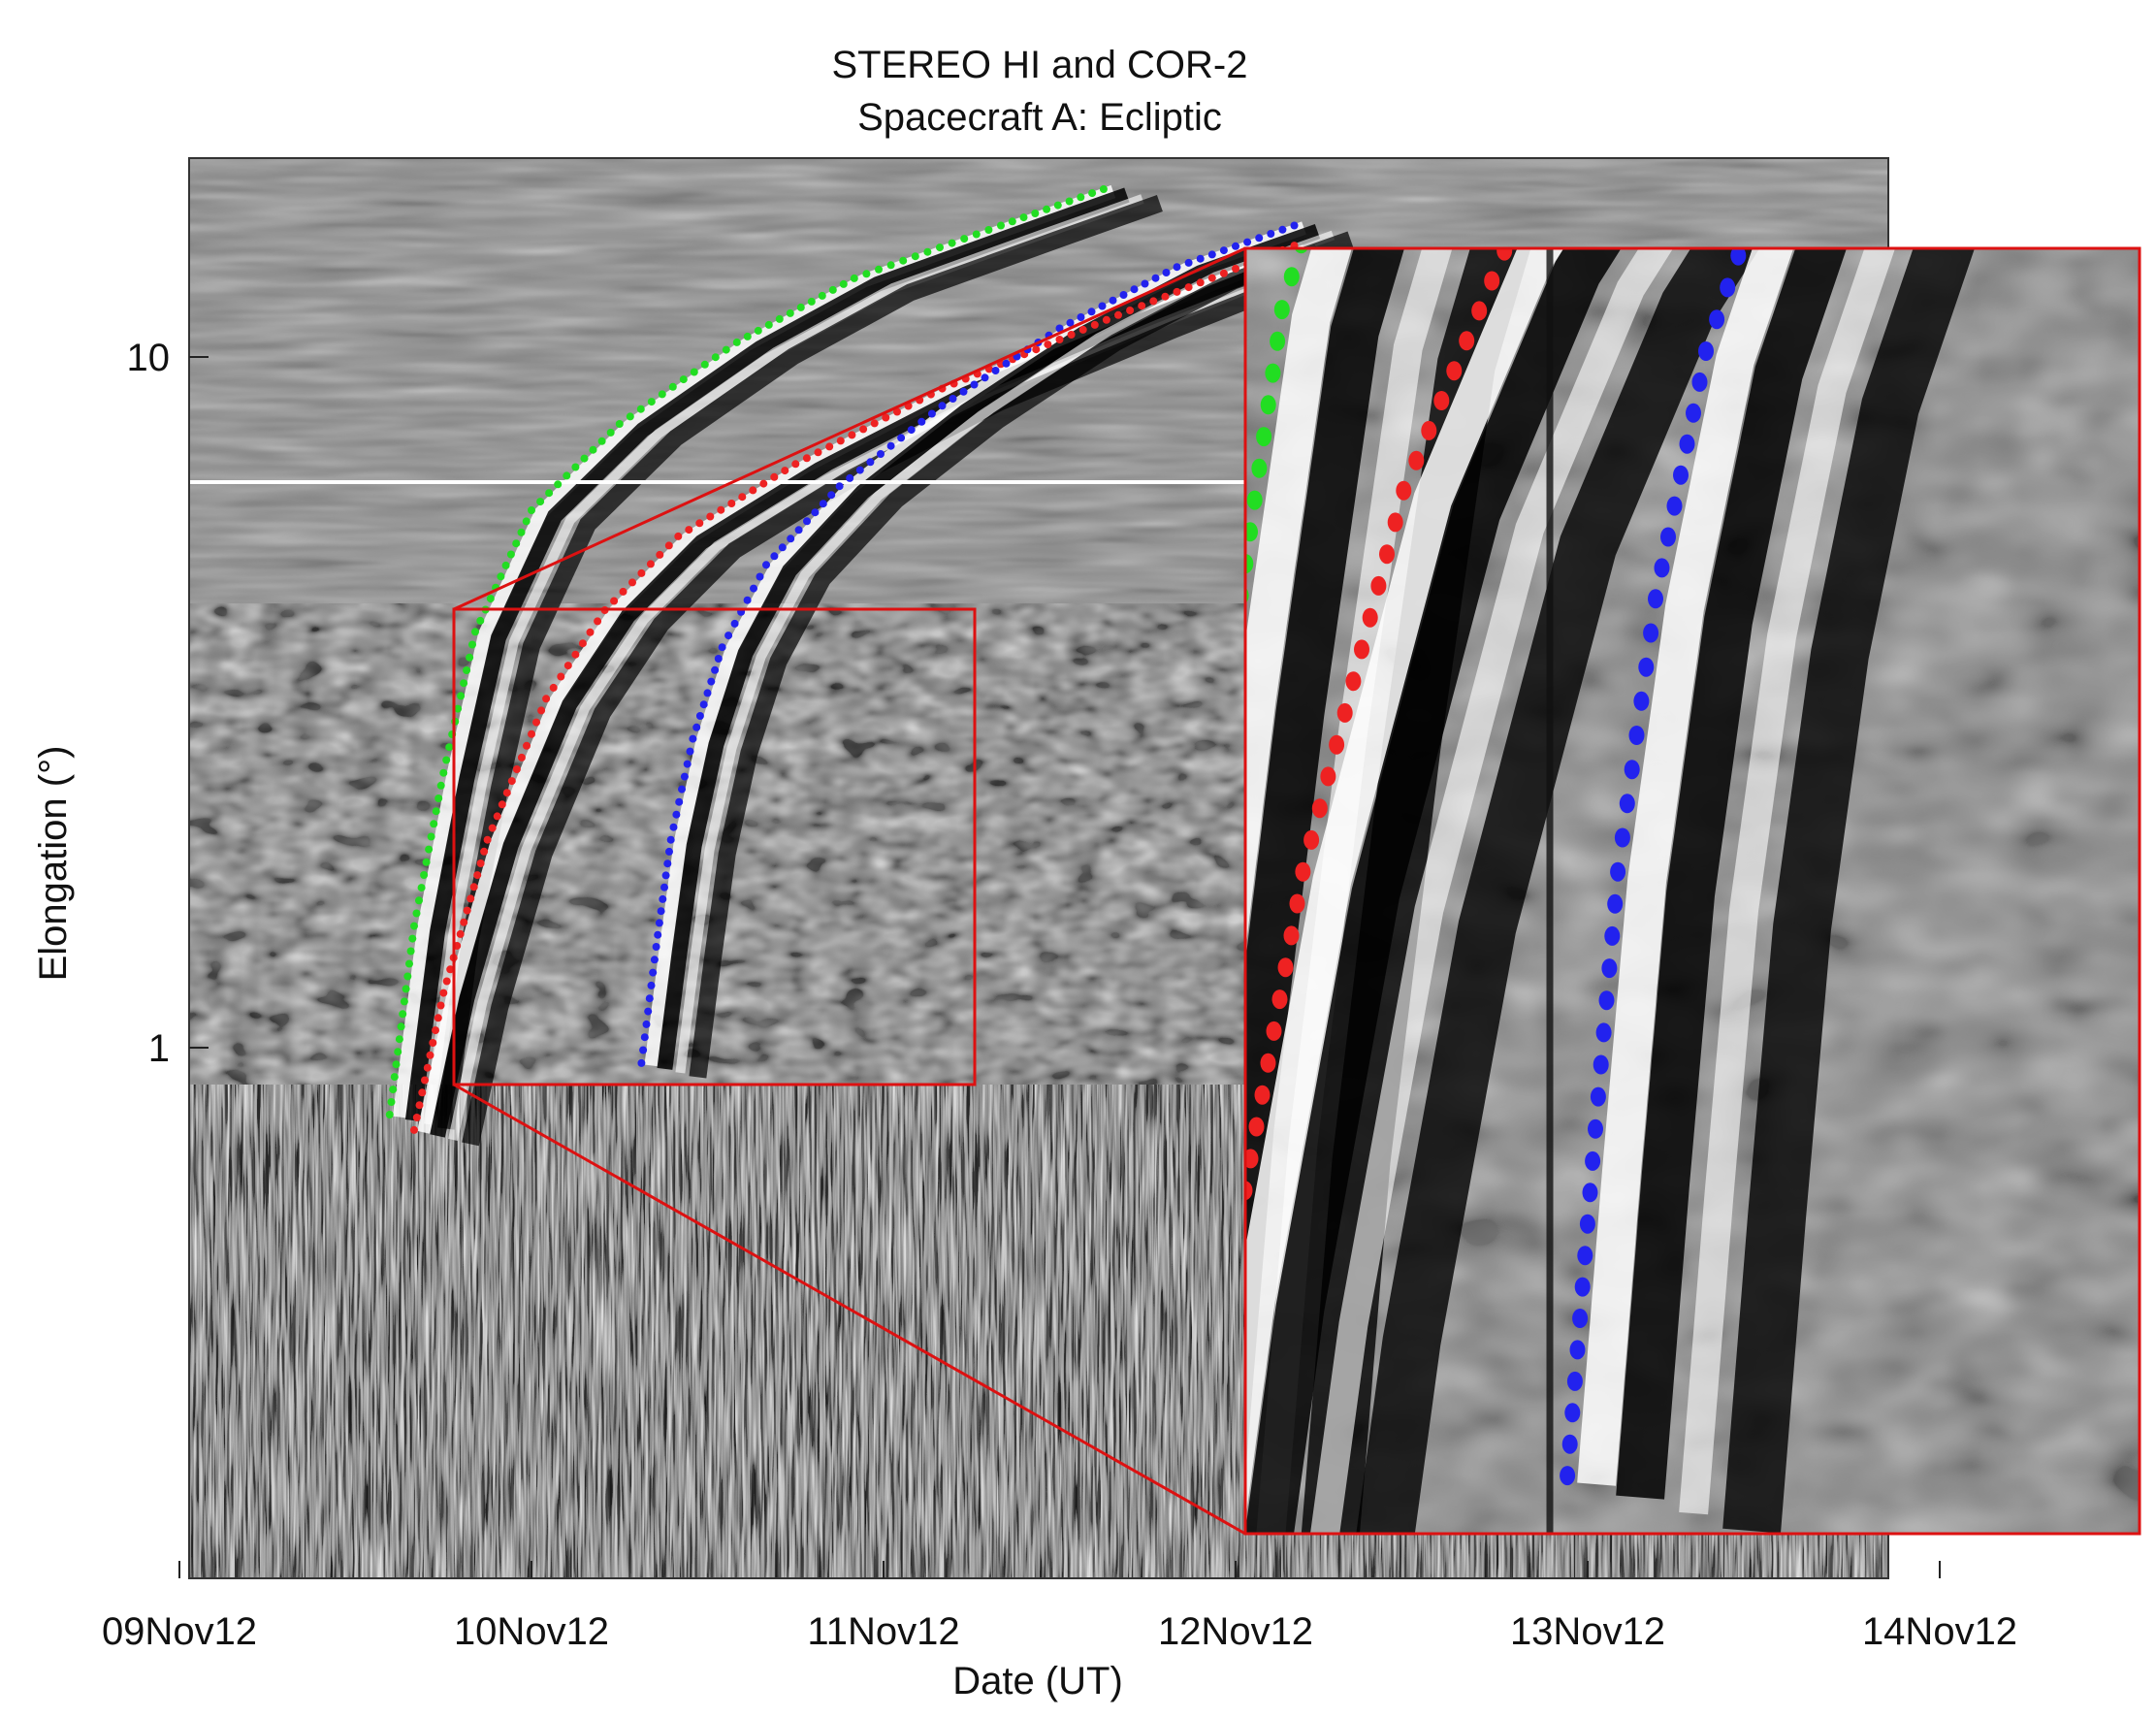 The width and height of the screenshot is (2156, 1718). Describe the element at coordinates (168, 703) in the screenshot. I see `y-axis: 10 1` at that location.